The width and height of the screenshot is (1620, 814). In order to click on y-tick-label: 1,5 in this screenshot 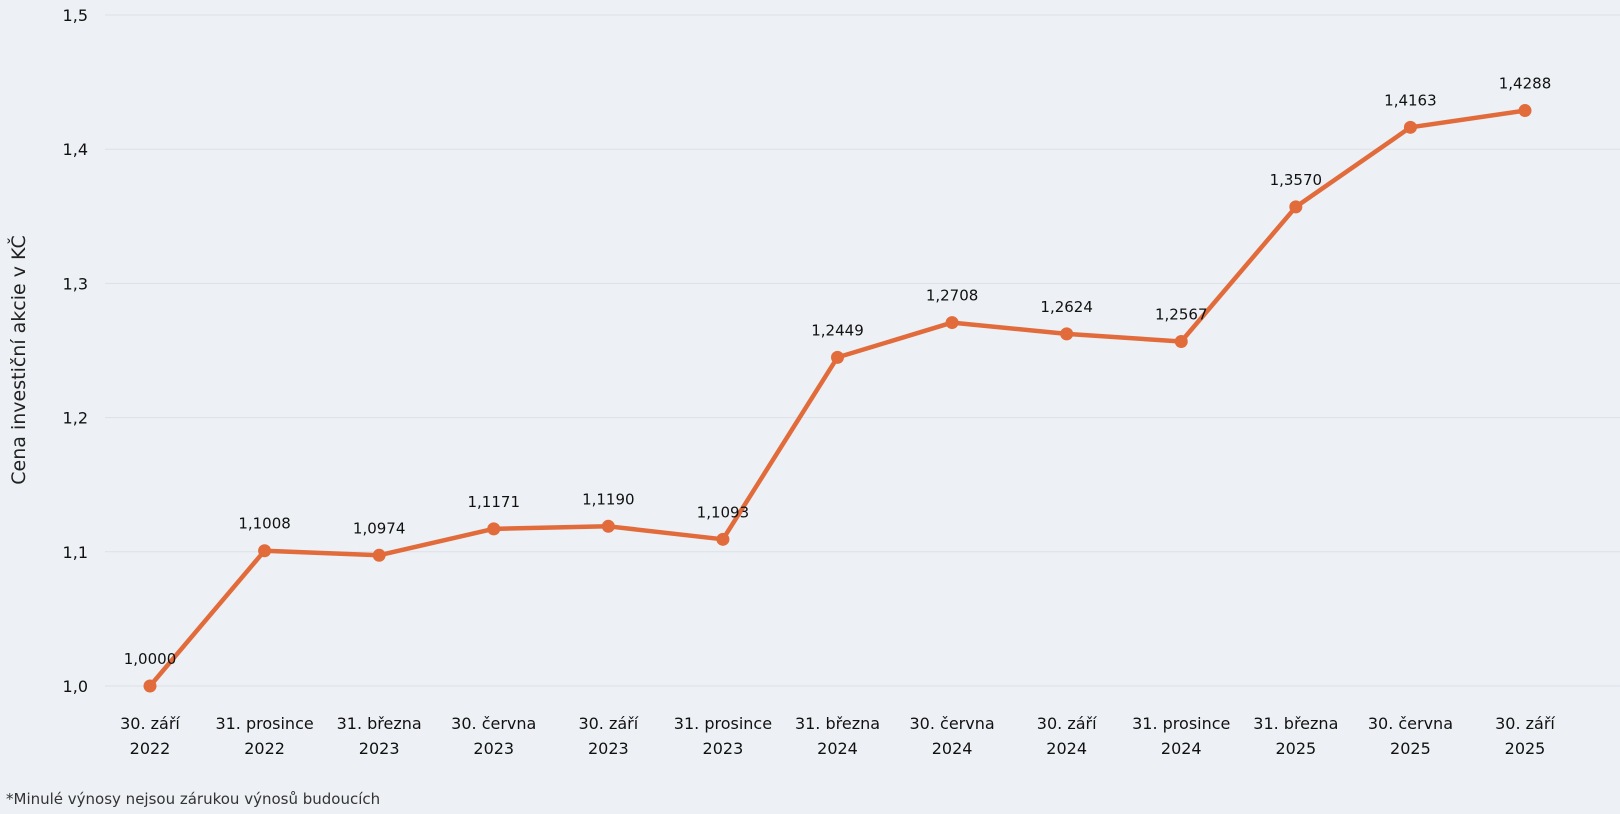, I will do `click(75, 15)`.